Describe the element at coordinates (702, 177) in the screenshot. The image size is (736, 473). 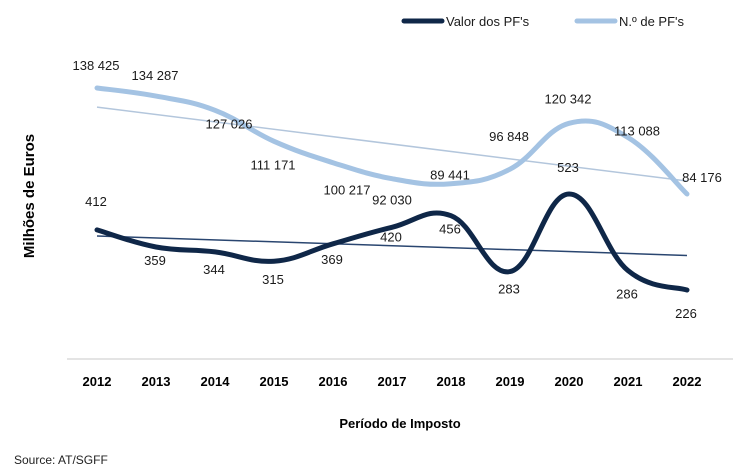
I see `data-label-series-1: 84 176` at that location.